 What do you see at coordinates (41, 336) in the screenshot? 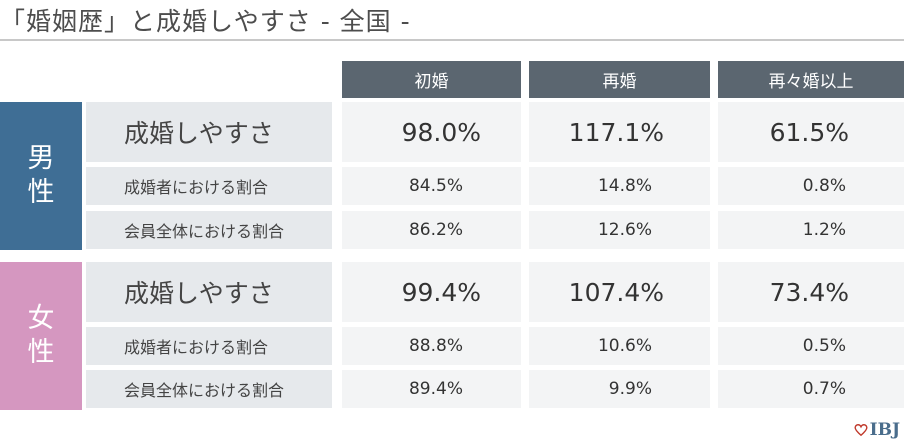
I see `gender-label-female: 女 性` at bounding box center [41, 336].